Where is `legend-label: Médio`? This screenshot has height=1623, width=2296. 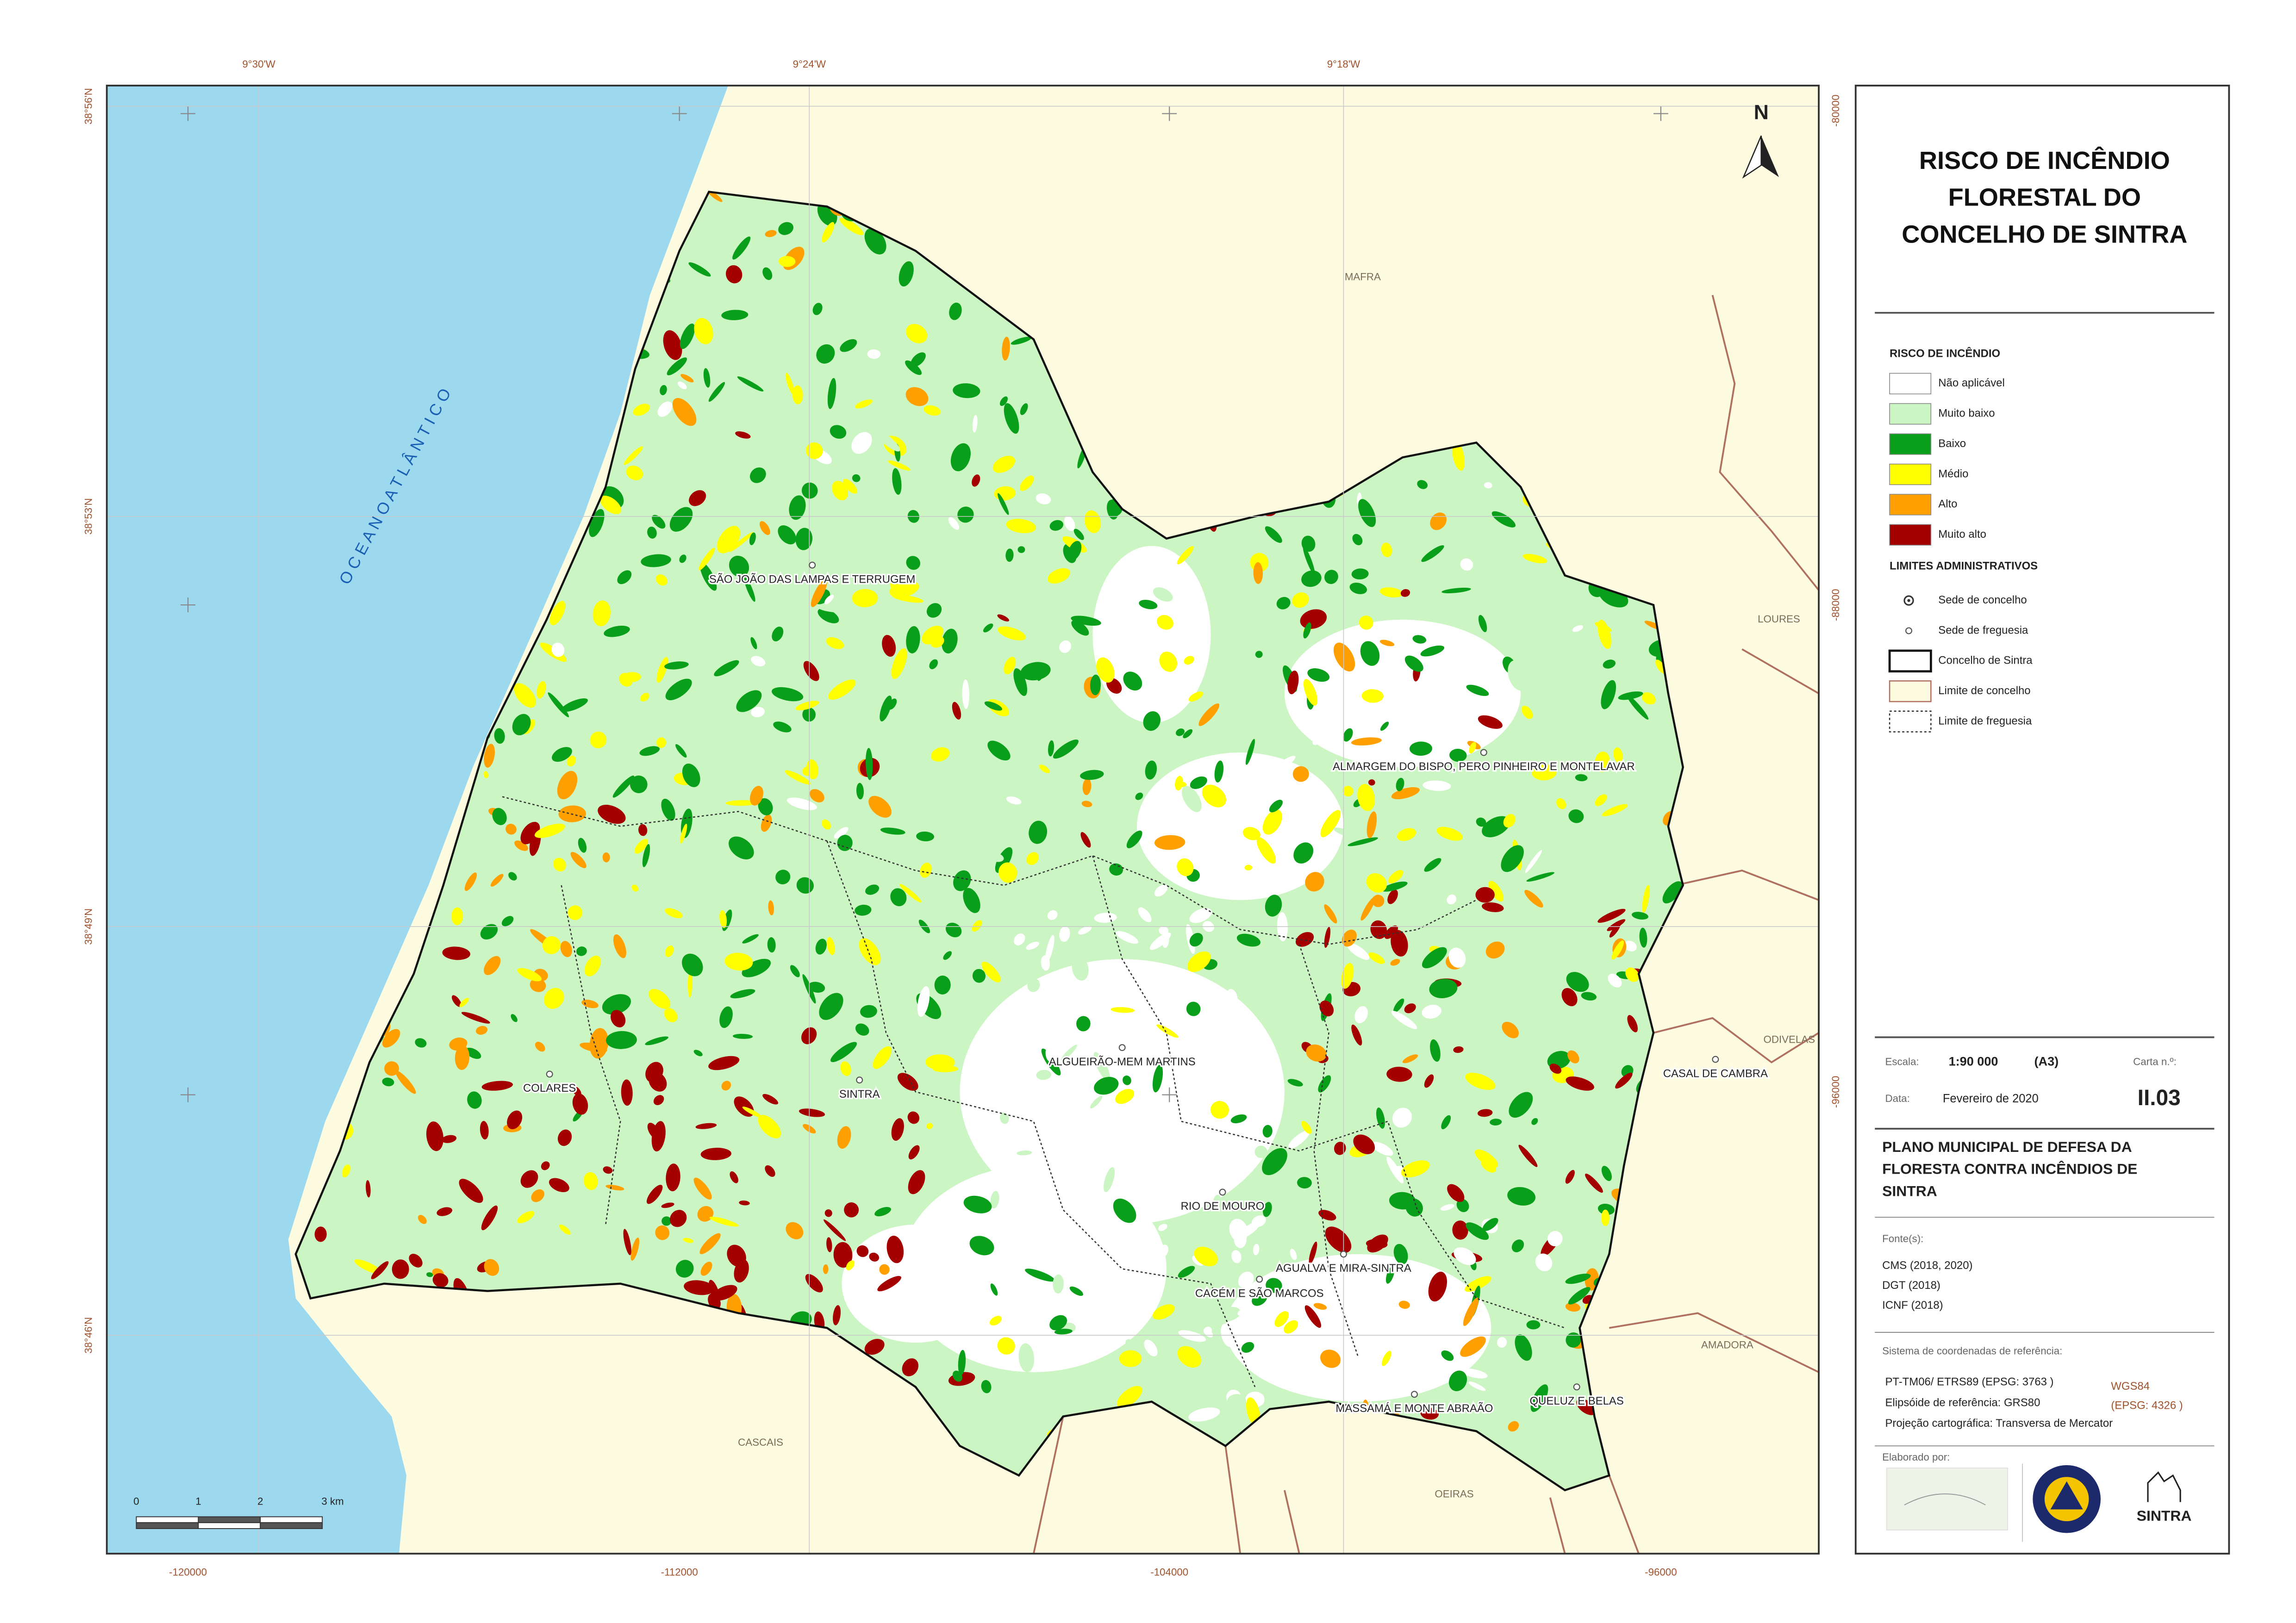 legend-label: Médio is located at coordinates (1953, 473).